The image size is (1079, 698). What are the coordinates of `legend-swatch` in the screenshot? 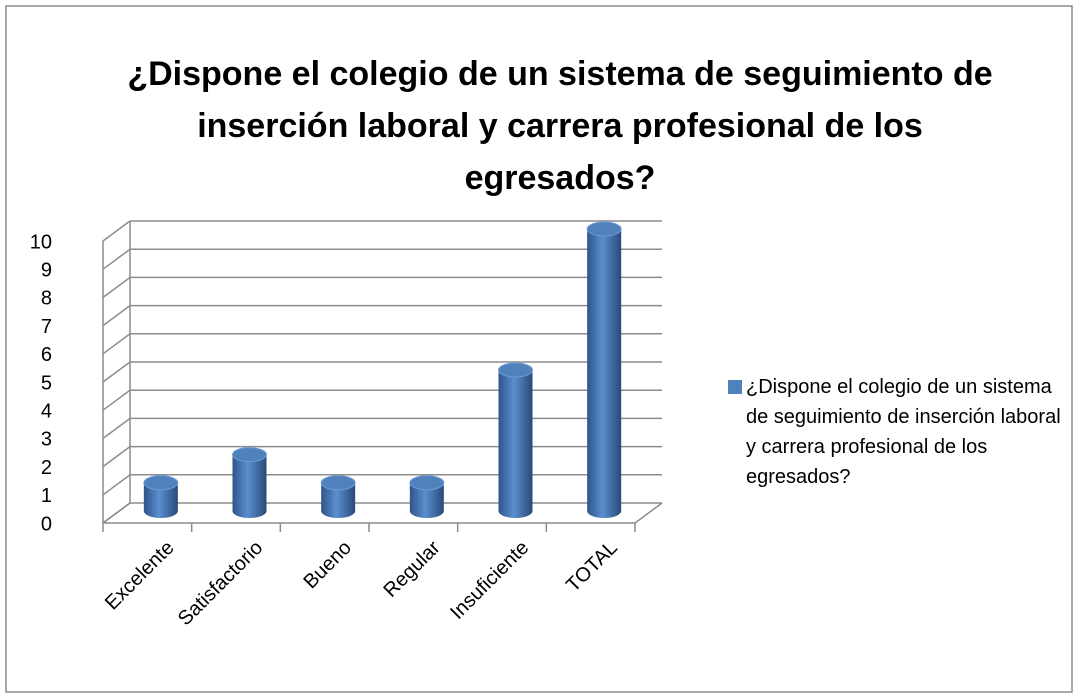 It's located at (735, 387).